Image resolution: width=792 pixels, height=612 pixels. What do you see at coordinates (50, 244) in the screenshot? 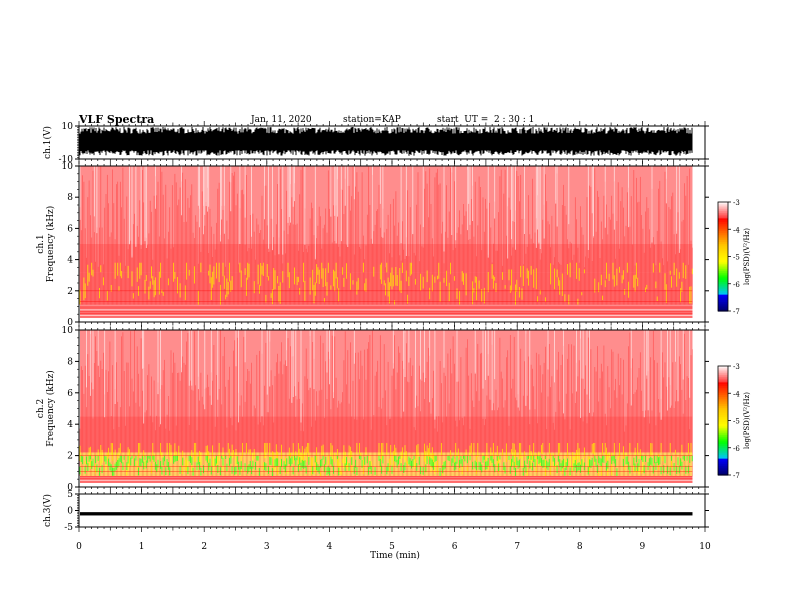
I see `ch1-spectrogram-ylabel-line: Frequency (kHz)` at bounding box center [50, 244].